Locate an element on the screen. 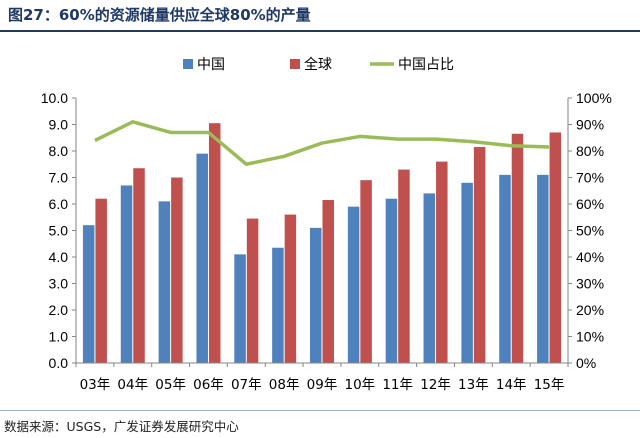 The width and height of the screenshot is (640, 438). left-tick-label: 9.0 is located at coordinates (59, 125).